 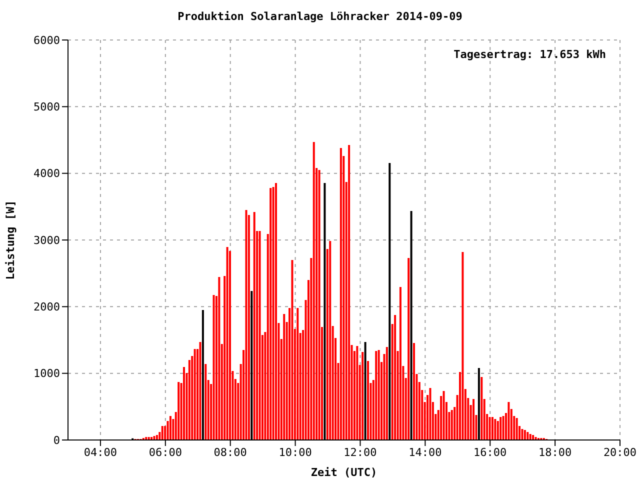 I want to click on x-tick-label: 04:00, so click(x=101, y=452).